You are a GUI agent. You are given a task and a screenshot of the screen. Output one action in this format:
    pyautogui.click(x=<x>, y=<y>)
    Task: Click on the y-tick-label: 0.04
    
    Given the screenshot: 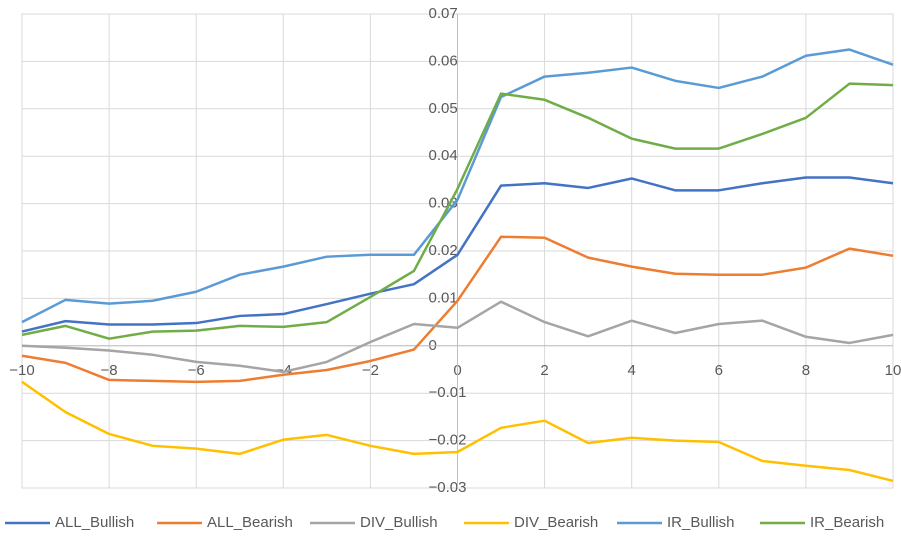 What is the action you would take?
    pyautogui.click(x=443, y=155)
    